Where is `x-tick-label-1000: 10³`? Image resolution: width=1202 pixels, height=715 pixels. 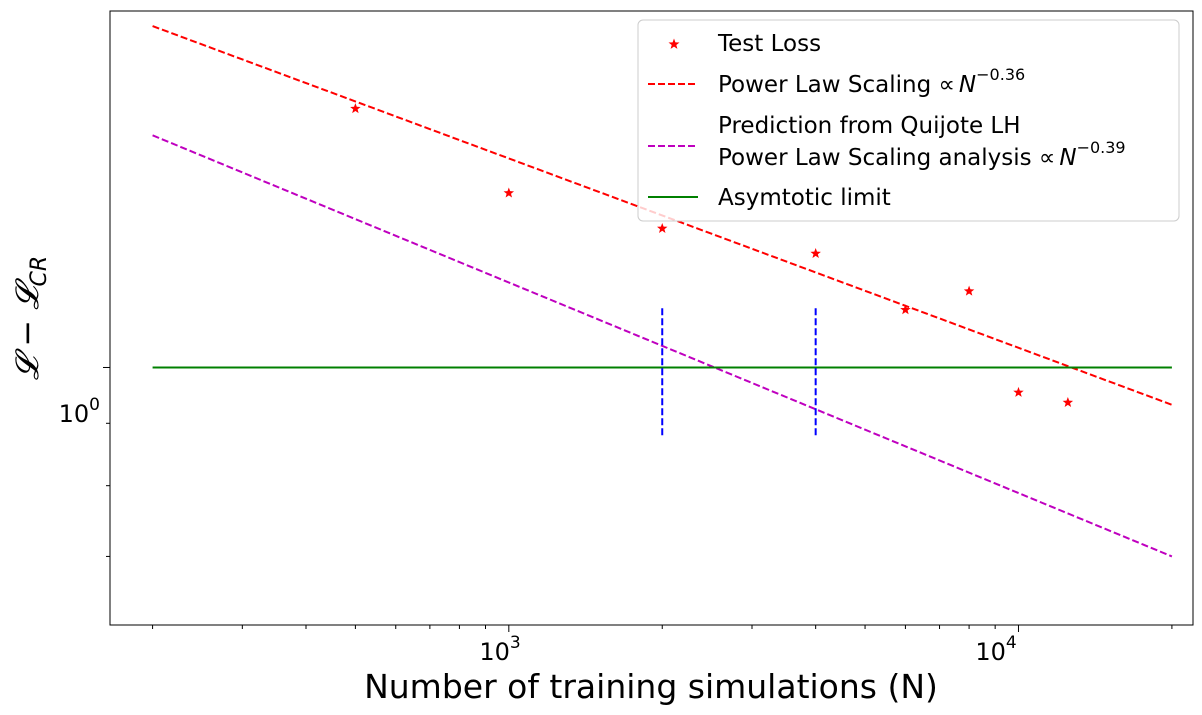
x-tick-label-1000: 10³ is located at coordinates (499, 649).